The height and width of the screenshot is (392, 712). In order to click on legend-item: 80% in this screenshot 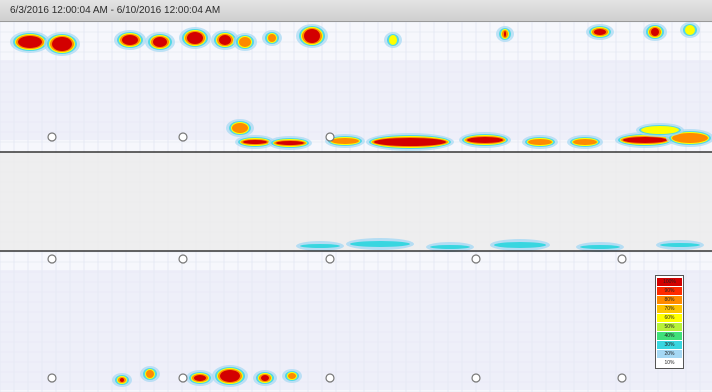, I will do `click(669, 300)`.